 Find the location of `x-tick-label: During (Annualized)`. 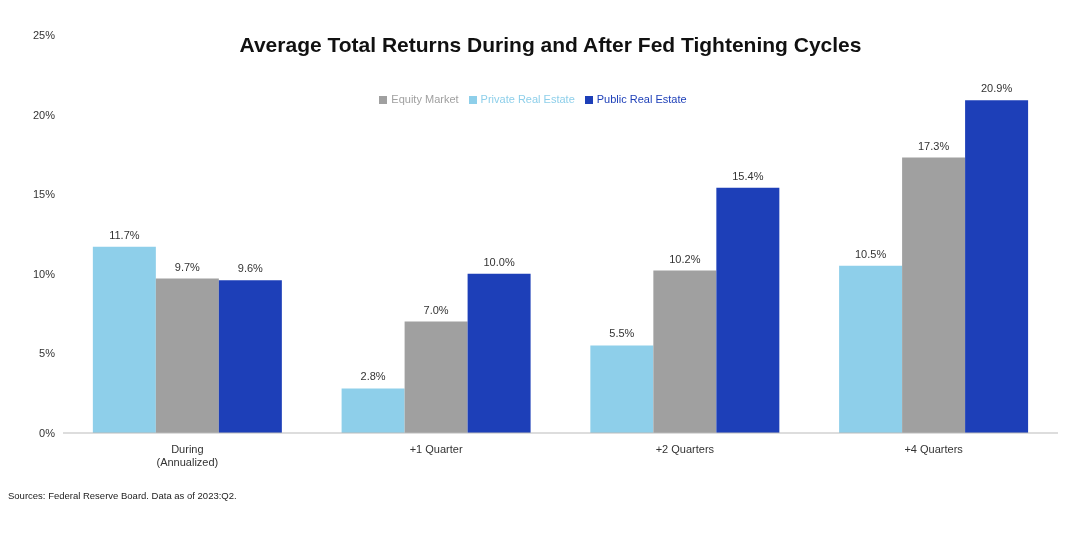

x-tick-label: During (Annualized) is located at coordinates (187, 455).